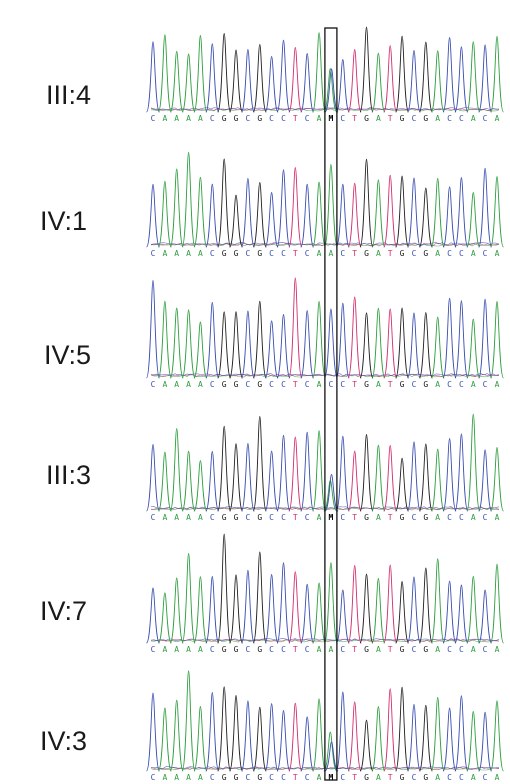  What do you see at coordinates (425, 384) in the screenshot?
I see `base-call-24: G` at bounding box center [425, 384].